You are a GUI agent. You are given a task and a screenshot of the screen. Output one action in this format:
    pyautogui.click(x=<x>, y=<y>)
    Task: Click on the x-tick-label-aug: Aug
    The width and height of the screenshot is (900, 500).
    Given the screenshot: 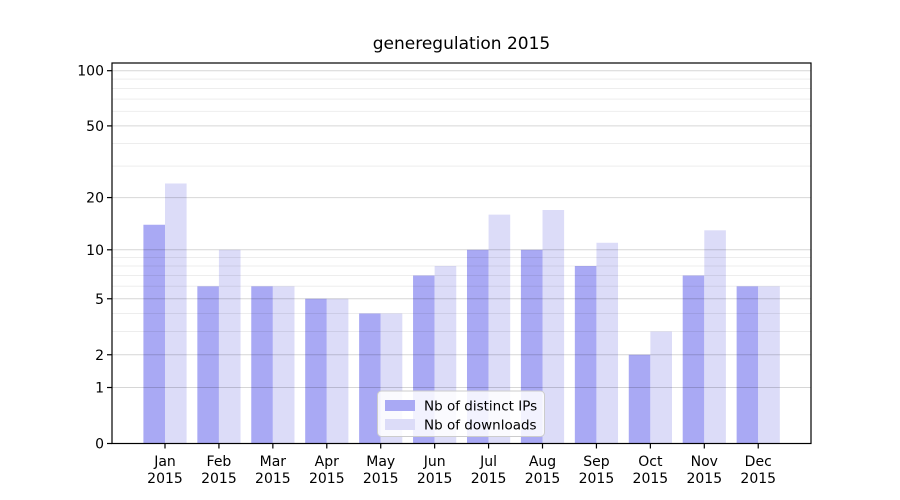 What is the action you would take?
    pyautogui.click(x=542, y=462)
    